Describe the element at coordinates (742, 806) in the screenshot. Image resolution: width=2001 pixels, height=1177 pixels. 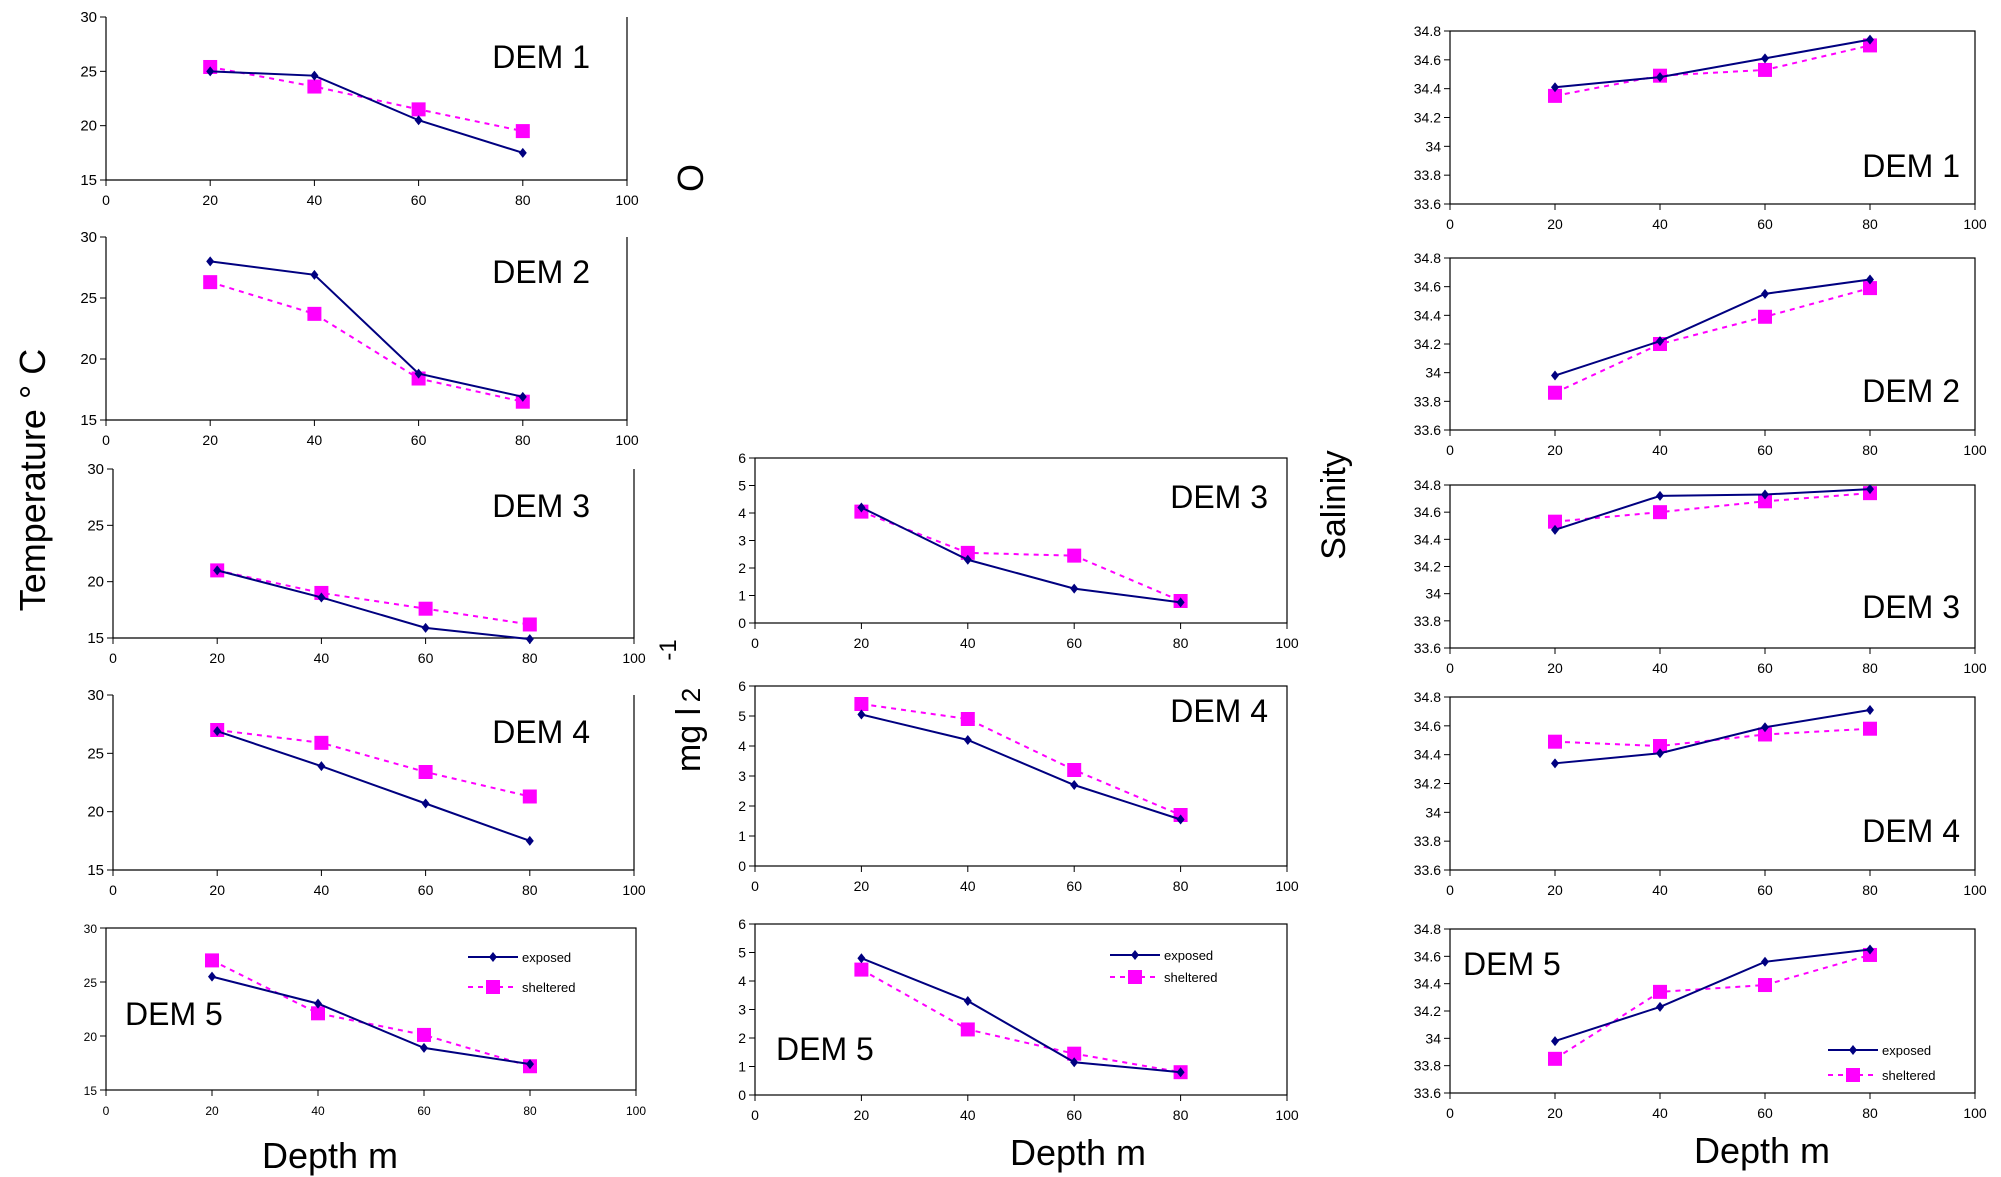
I see `y-tick-label: 2` at that location.